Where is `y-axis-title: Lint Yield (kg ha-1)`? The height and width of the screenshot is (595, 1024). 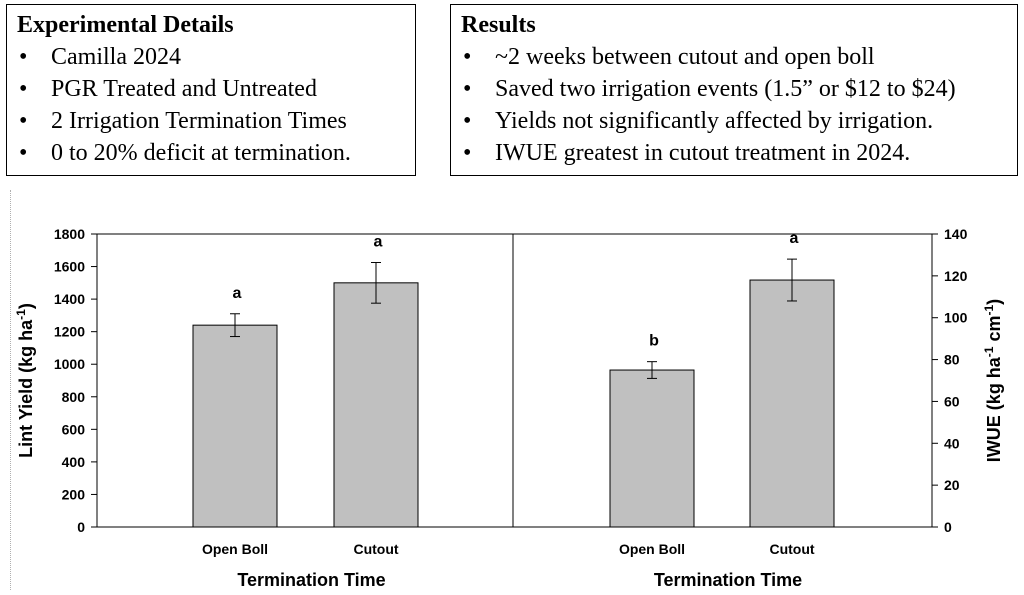
y-axis-title: Lint Yield (kg ha-1) is located at coordinates (25, 380).